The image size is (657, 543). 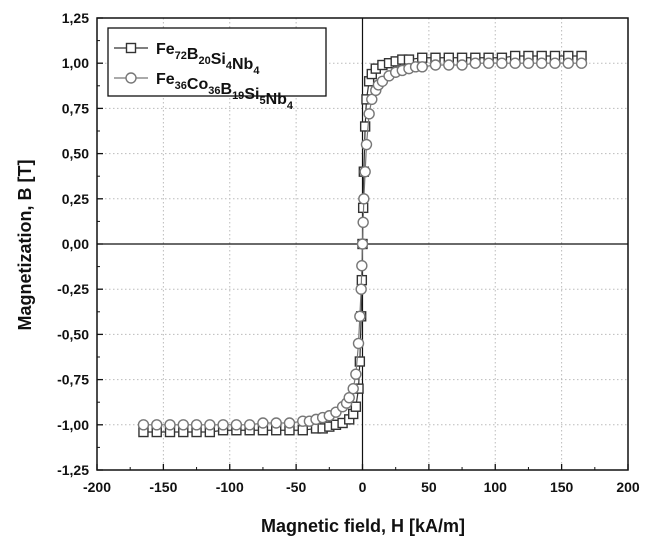 I want to click on x-tick-label: -200, so click(x=97, y=487).